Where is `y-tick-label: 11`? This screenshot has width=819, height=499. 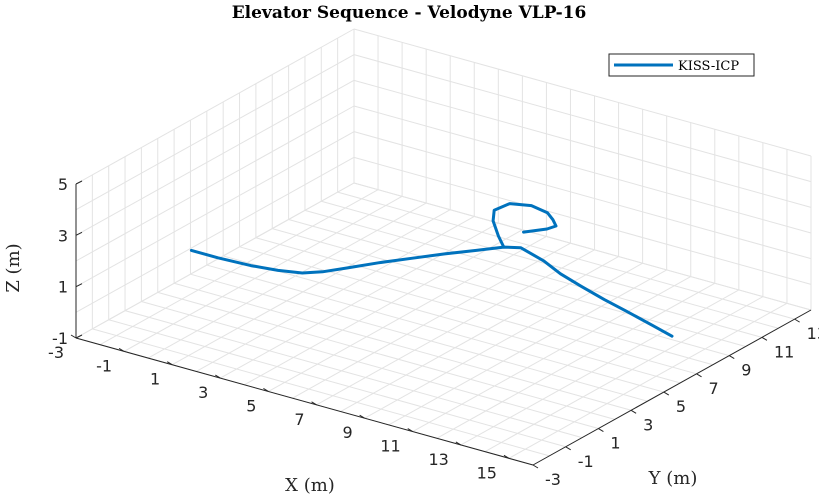 y-tick-label: 11 is located at coordinates (784, 351).